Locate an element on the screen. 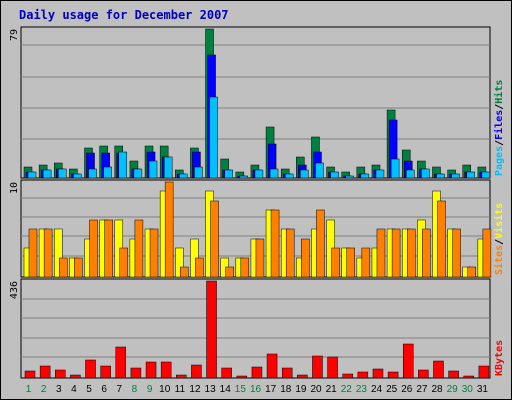 This screenshot has height=400, width=512. day-label-29: 29 is located at coordinates (453, 389).